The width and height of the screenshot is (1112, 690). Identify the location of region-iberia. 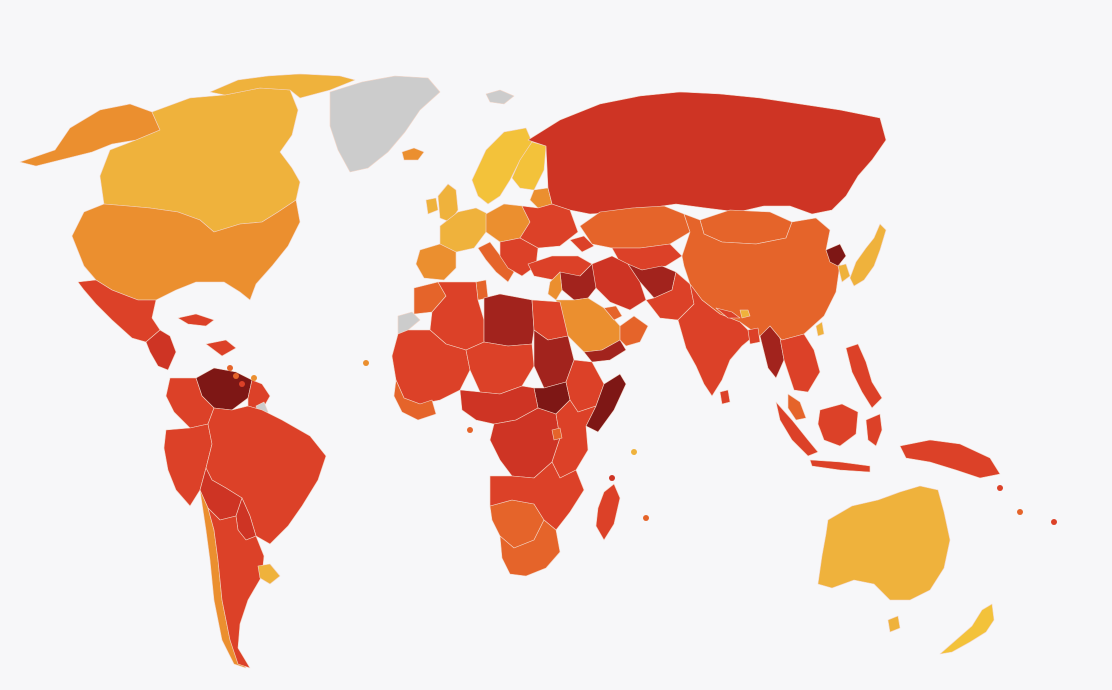
(436, 262).